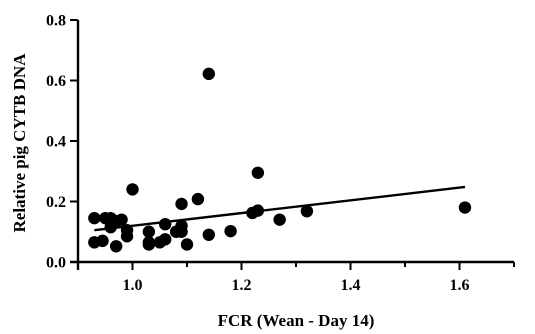  I want to click on x-tick-label: 1.0, so click(133, 285).